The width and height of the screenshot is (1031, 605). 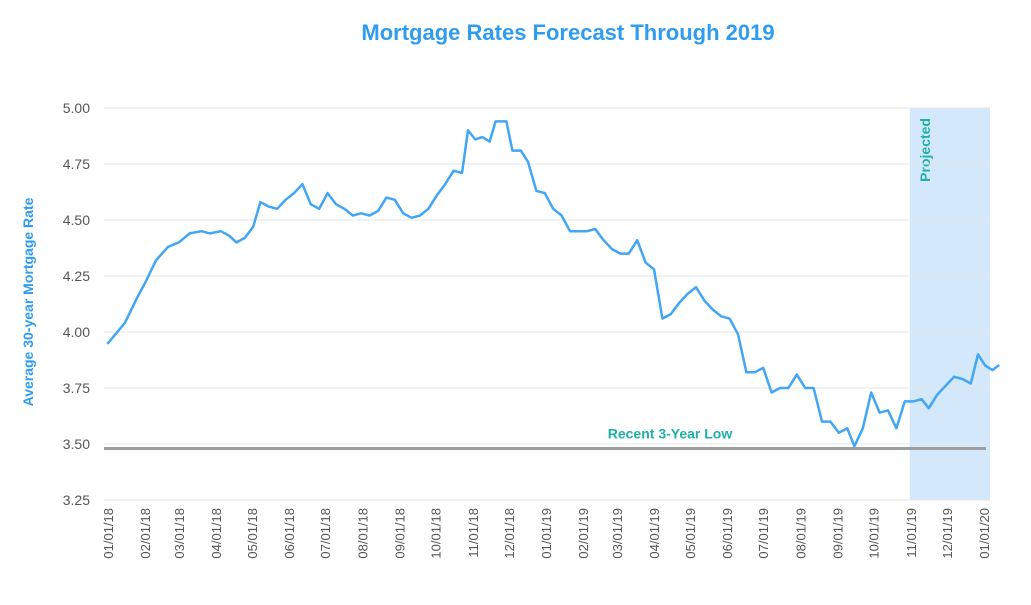 What do you see at coordinates (727, 533) in the screenshot?
I see `x-tick-label: 06/01/19` at bounding box center [727, 533].